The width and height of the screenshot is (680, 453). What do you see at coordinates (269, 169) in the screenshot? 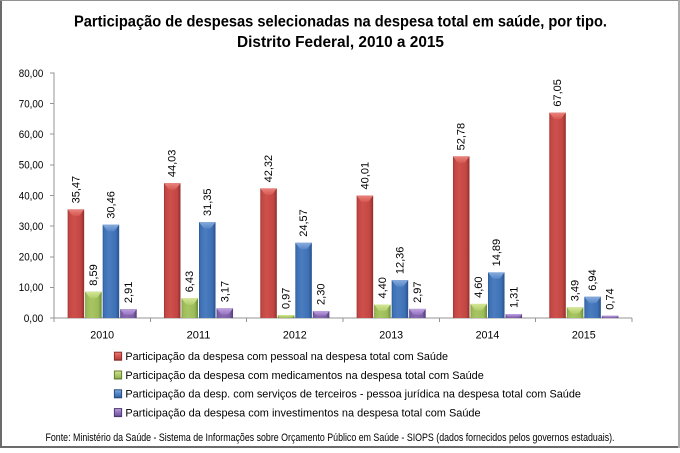
I see `svg-text: 42,32` at bounding box center [269, 169].